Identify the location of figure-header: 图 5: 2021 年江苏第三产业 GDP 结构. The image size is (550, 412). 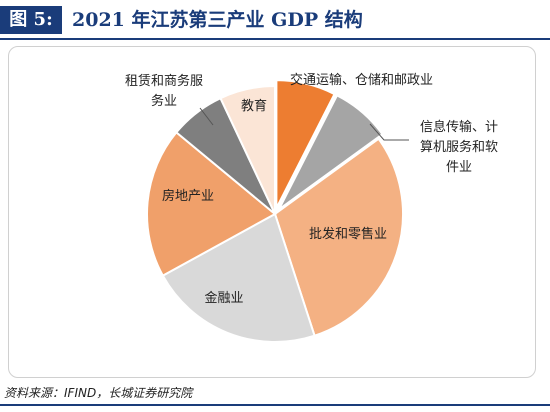
(275, 20).